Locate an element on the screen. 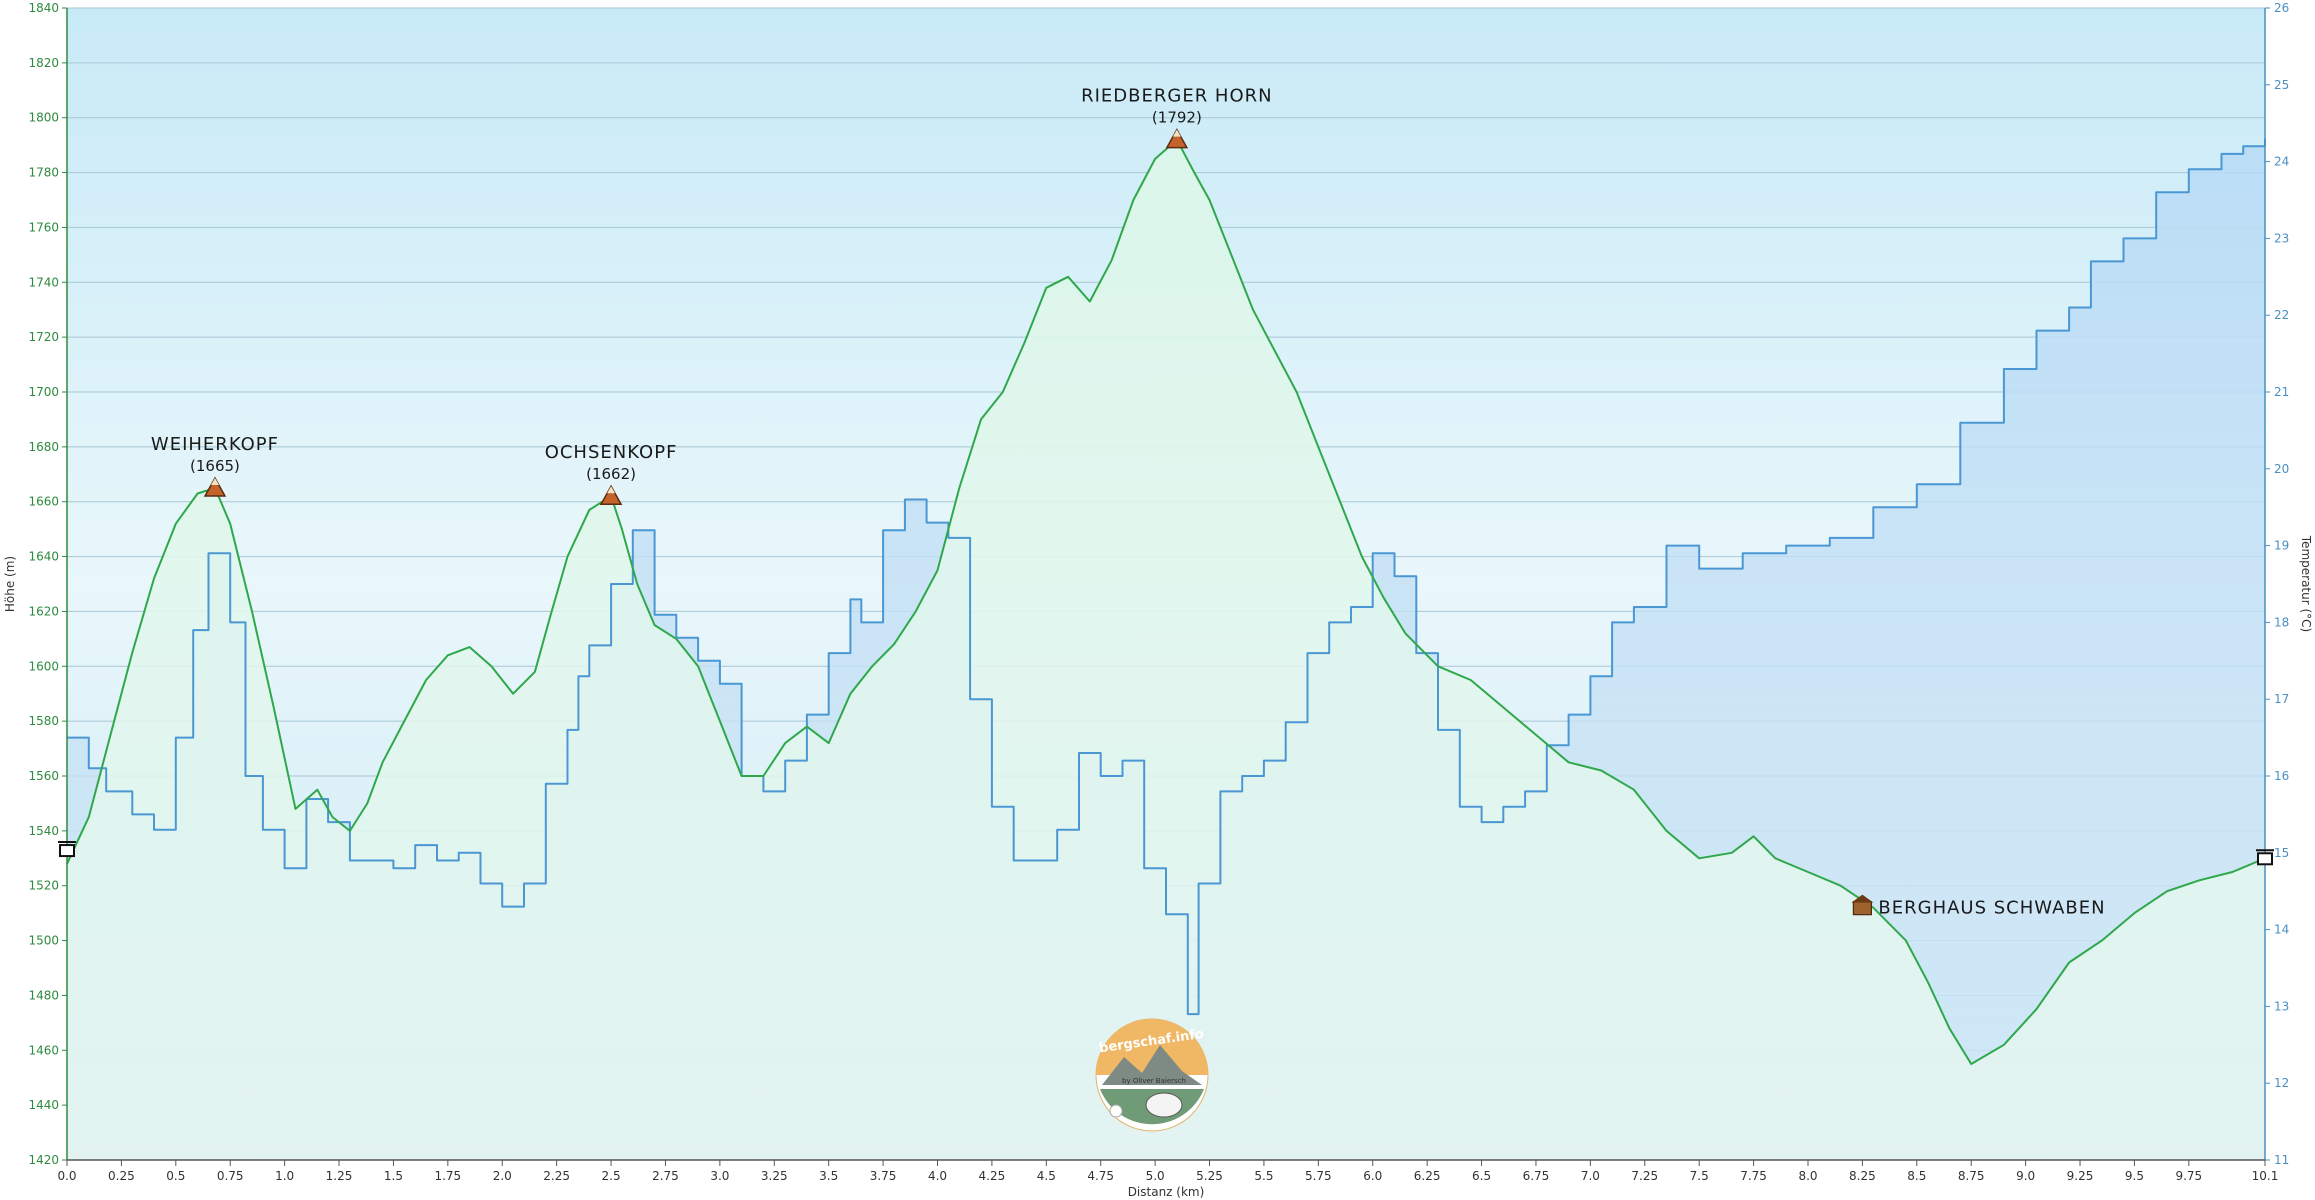 The height and width of the screenshot is (1200, 2315). x-tick-label: 4.0 is located at coordinates (937, 1176).